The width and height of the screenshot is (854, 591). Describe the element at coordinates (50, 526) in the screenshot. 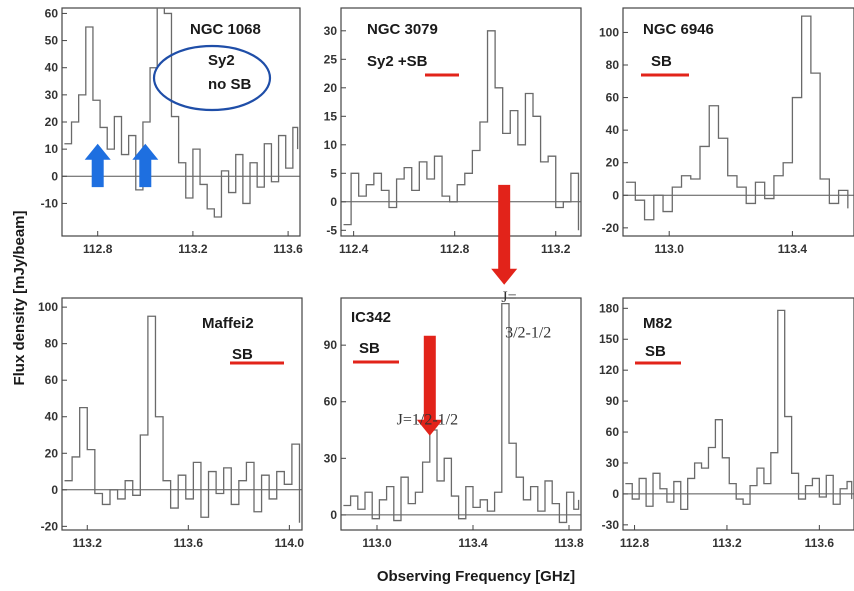

I see `y-tick-label: -20` at that location.